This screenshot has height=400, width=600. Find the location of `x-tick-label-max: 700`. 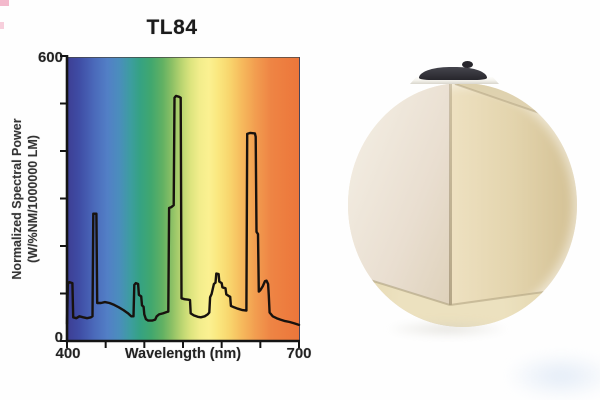

x-tick-label-max: 700 is located at coordinates (299, 353).